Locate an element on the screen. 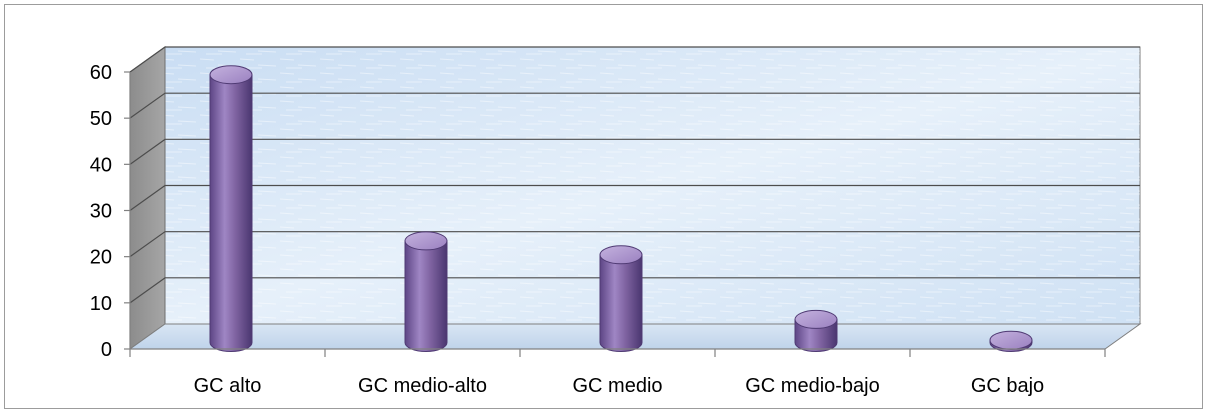  y-tick-label: 60 is located at coordinates (101, 73).